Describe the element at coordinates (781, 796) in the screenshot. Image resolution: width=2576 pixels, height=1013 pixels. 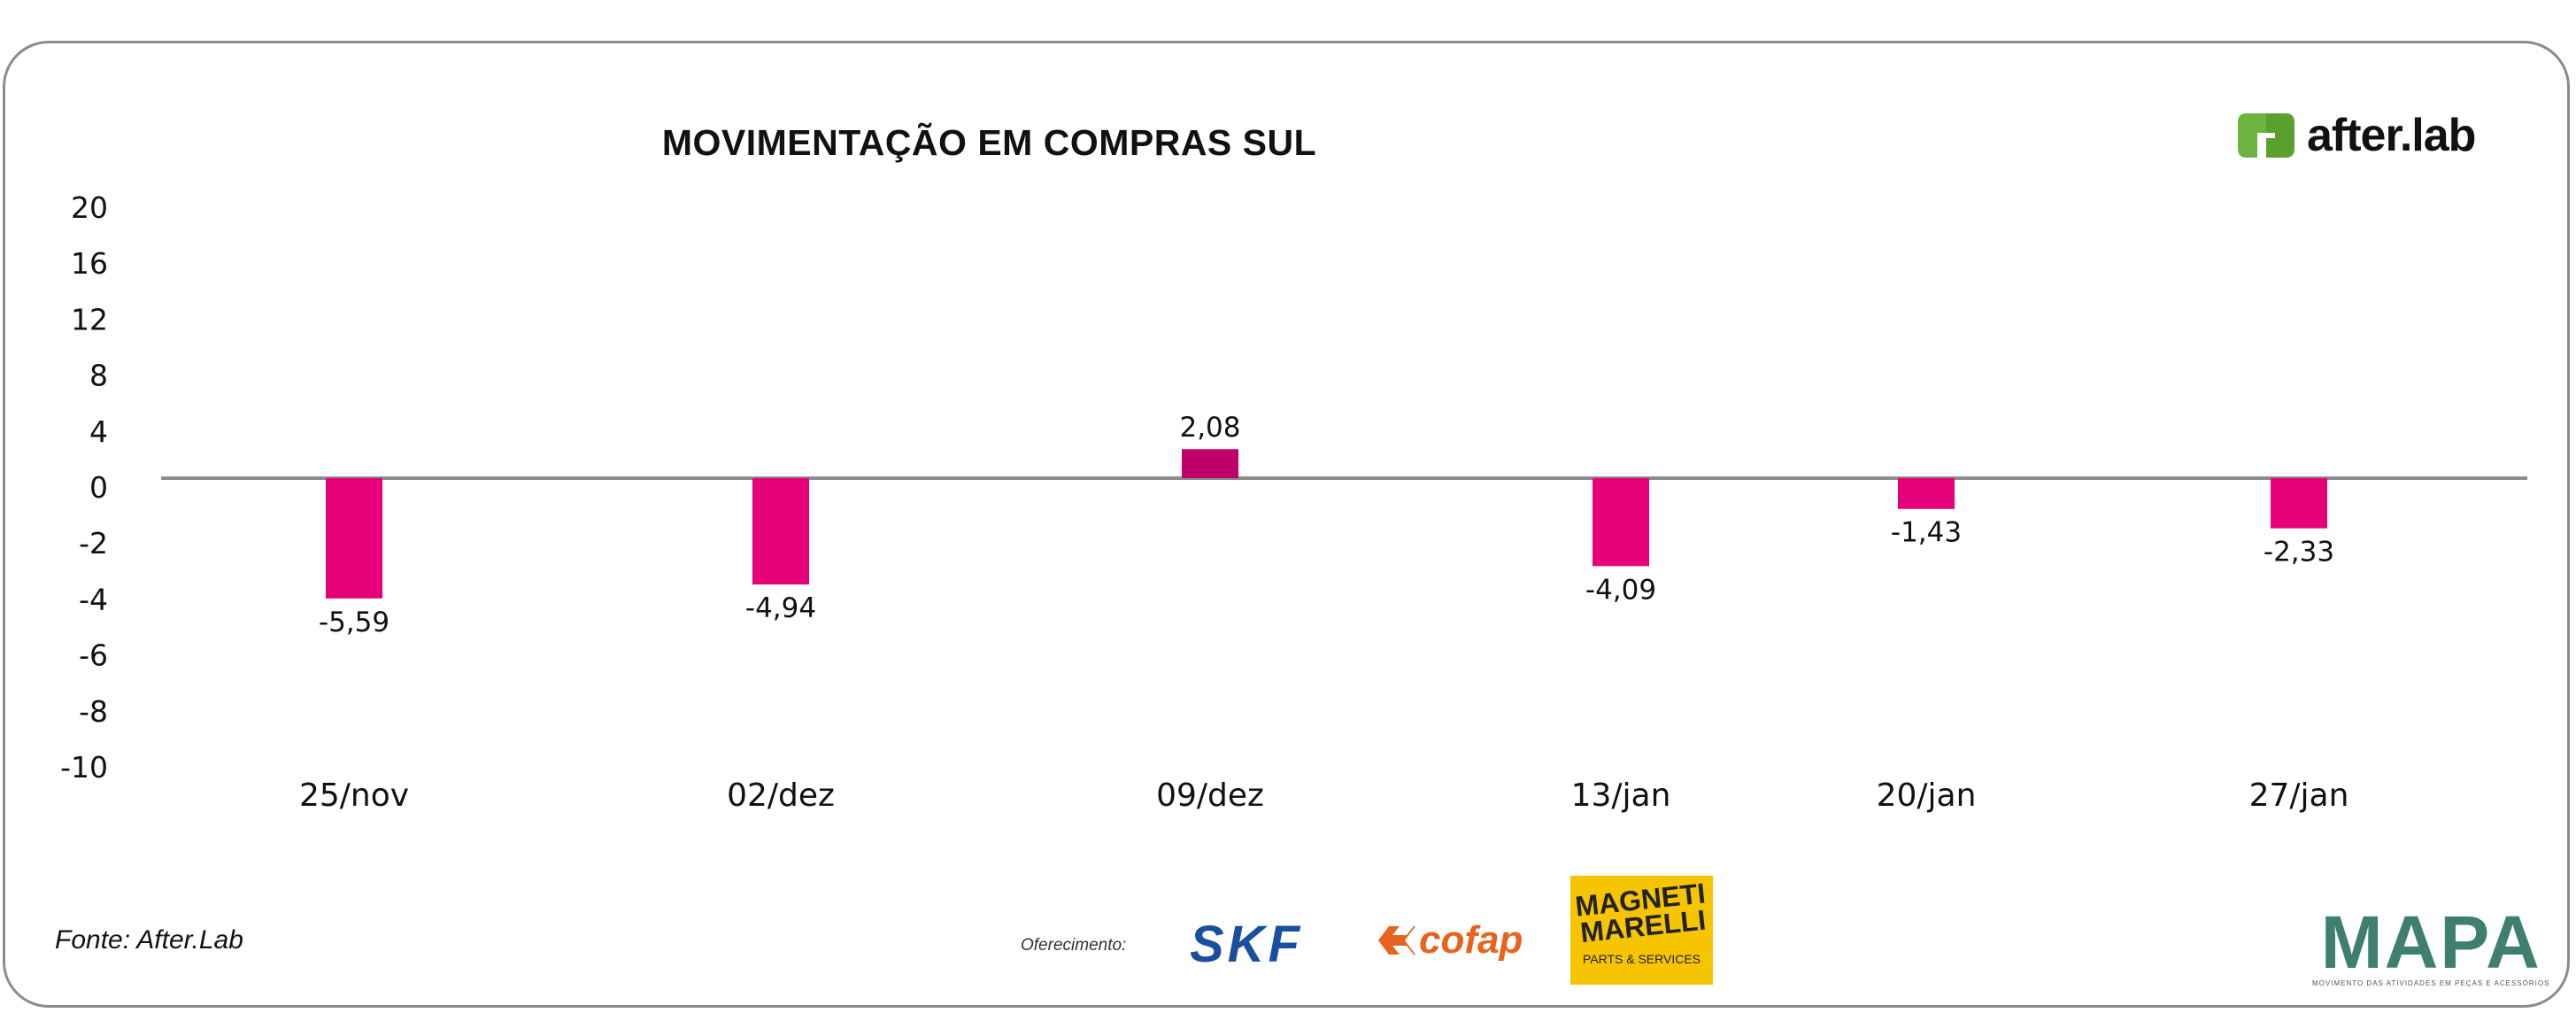
I see `x-tick-label: 02/dez` at that location.